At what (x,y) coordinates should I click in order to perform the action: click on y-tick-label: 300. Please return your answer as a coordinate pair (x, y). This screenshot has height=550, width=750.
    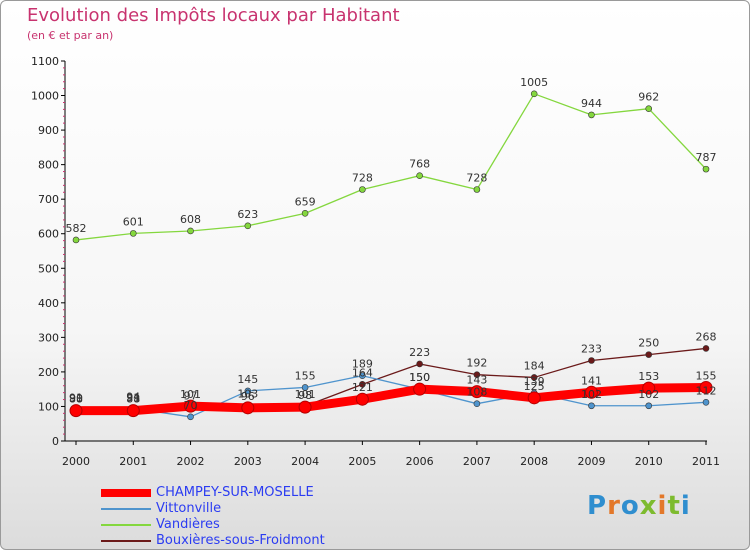
    Looking at the image, I should click on (48, 337).